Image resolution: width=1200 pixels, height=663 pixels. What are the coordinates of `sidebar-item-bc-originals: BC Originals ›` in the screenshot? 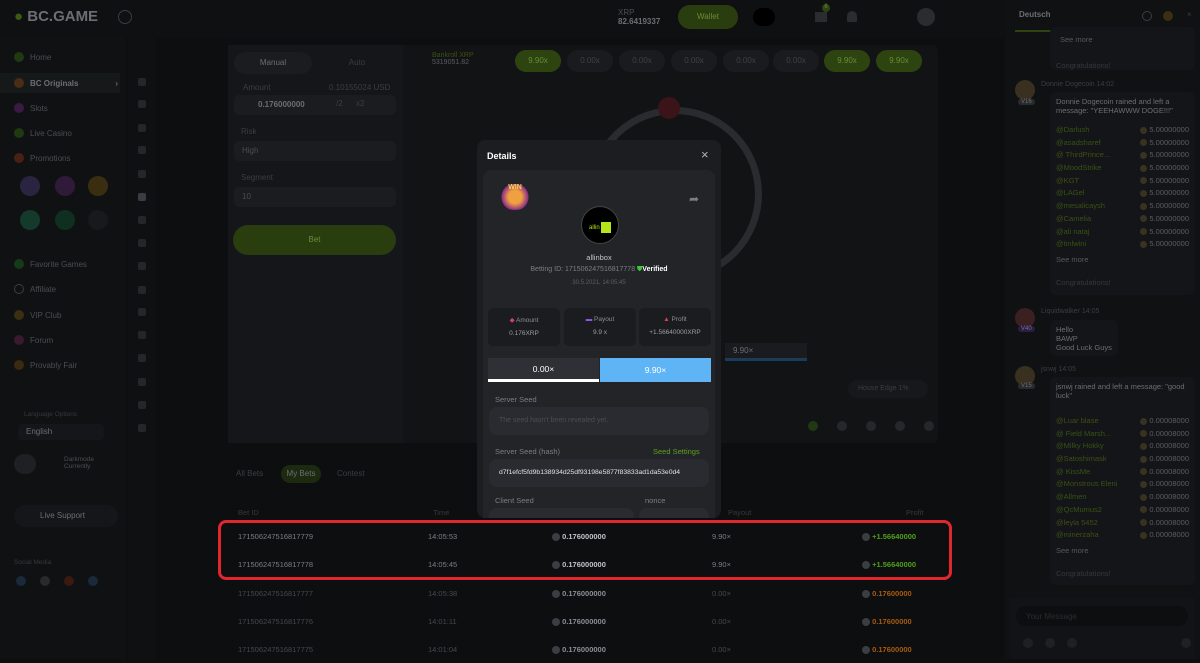 It's located at (60, 83).